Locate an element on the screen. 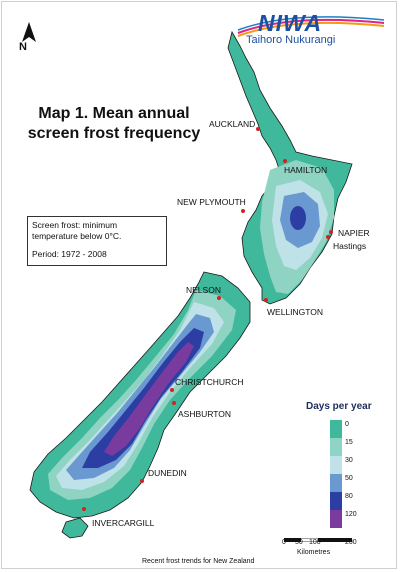 The image size is (400, 572). legend-colorbar is located at coordinates (336, 474).